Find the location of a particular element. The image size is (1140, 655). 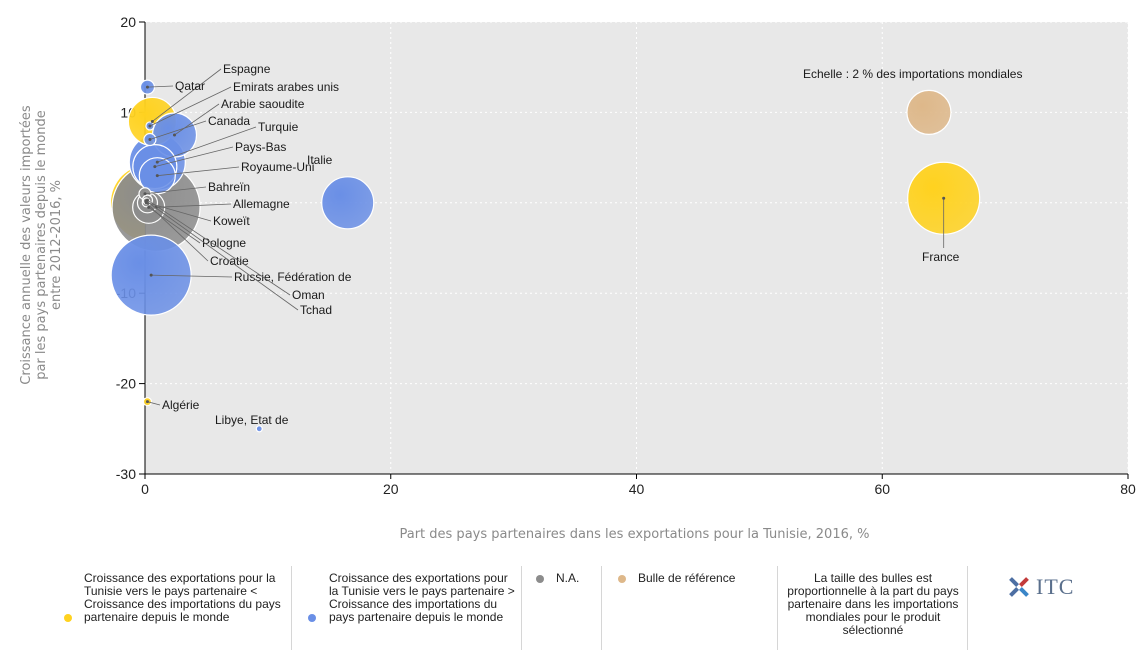

label-kowe-t: Koweït is located at coordinates (231, 221).